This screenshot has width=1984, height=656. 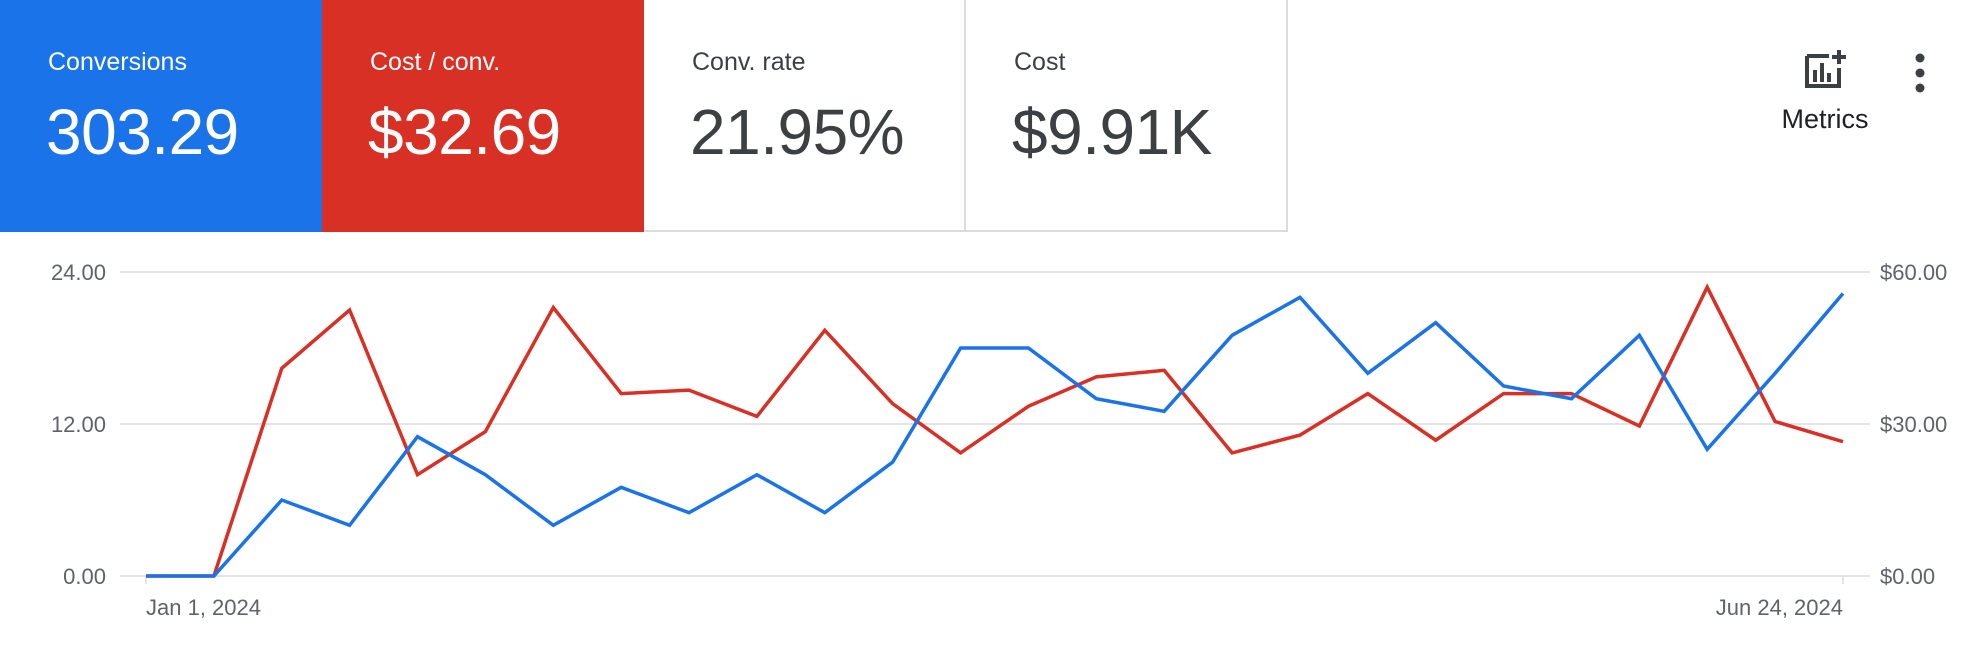 I want to click on scorecard-value: $32.69, so click(x=464, y=132).